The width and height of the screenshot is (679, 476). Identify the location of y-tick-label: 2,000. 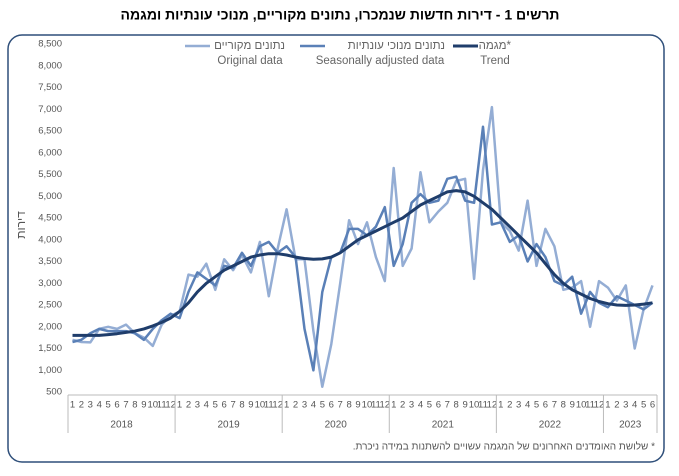
(50, 326).